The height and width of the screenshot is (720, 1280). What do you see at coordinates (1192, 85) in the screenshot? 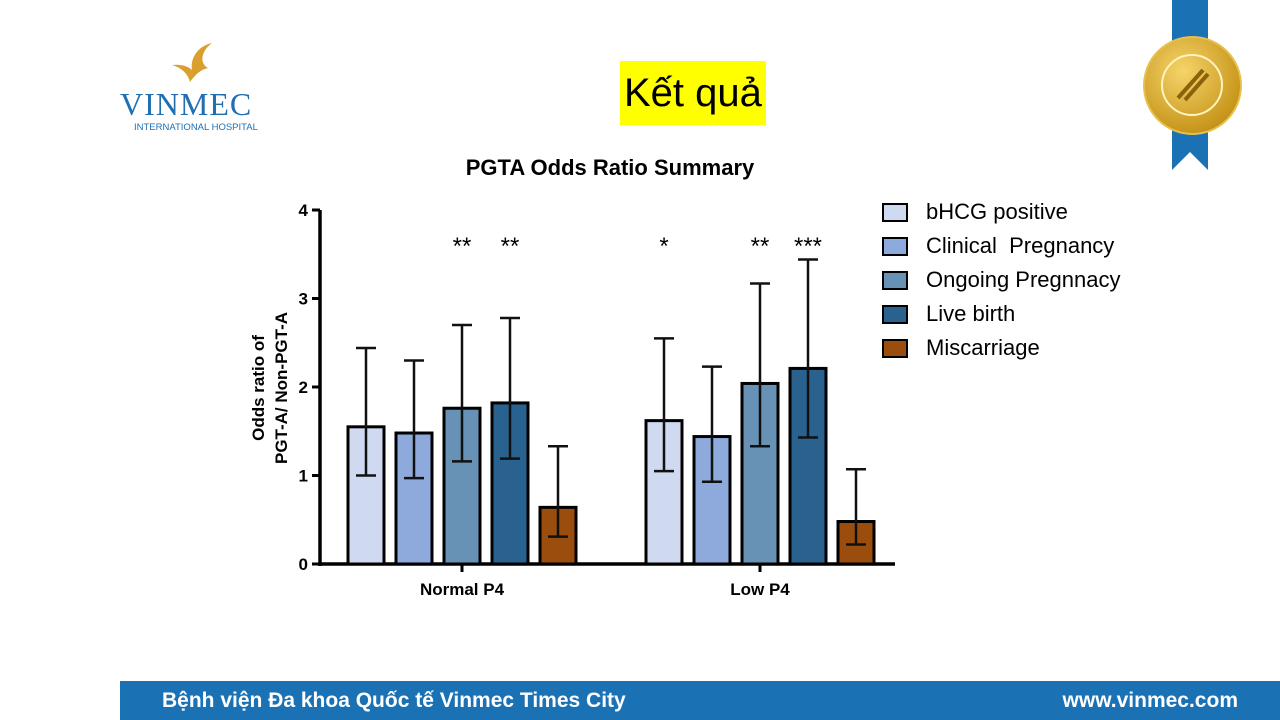
I see `jci-seal-icon` at bounding box center [1192, 85].